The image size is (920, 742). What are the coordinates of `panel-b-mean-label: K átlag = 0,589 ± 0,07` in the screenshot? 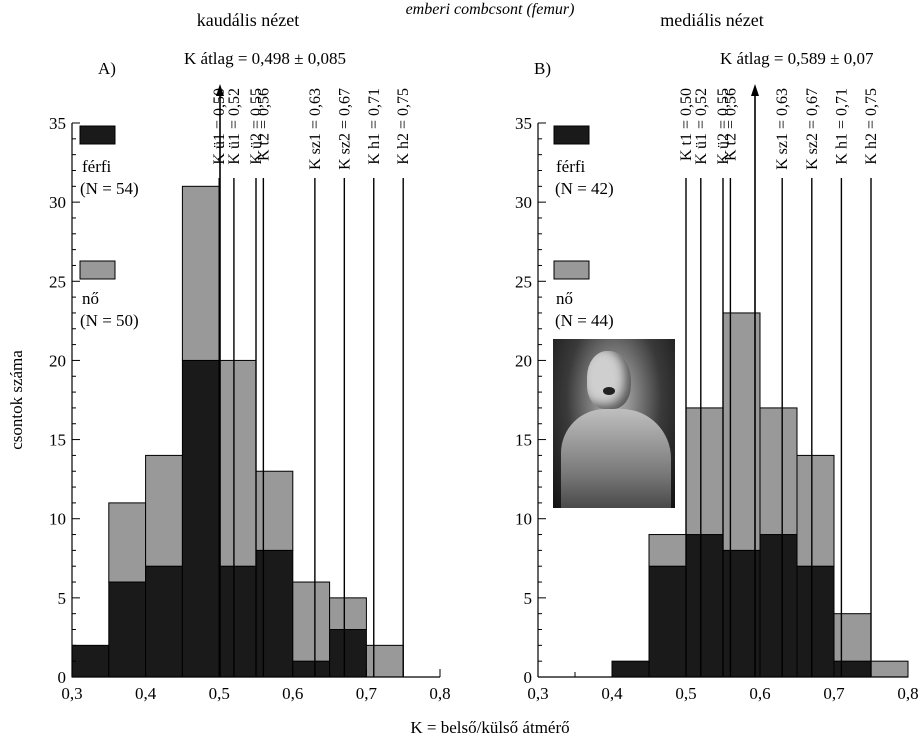 It's located at (797, 58).